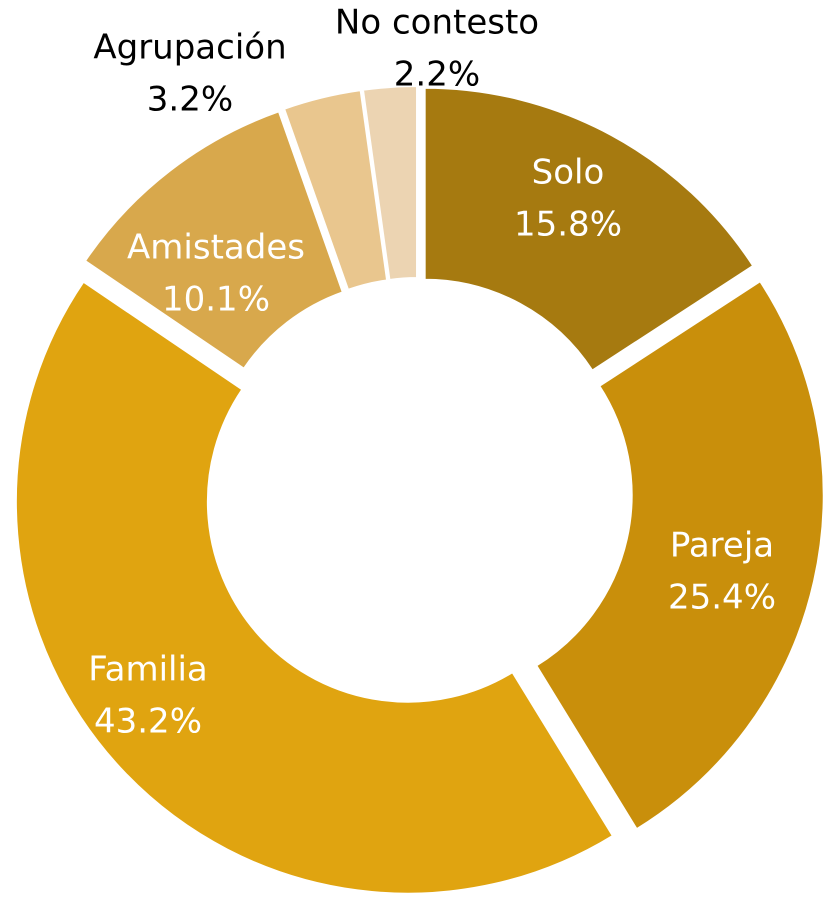  I want to click on slice-label: Amistades, so click(216, 248).